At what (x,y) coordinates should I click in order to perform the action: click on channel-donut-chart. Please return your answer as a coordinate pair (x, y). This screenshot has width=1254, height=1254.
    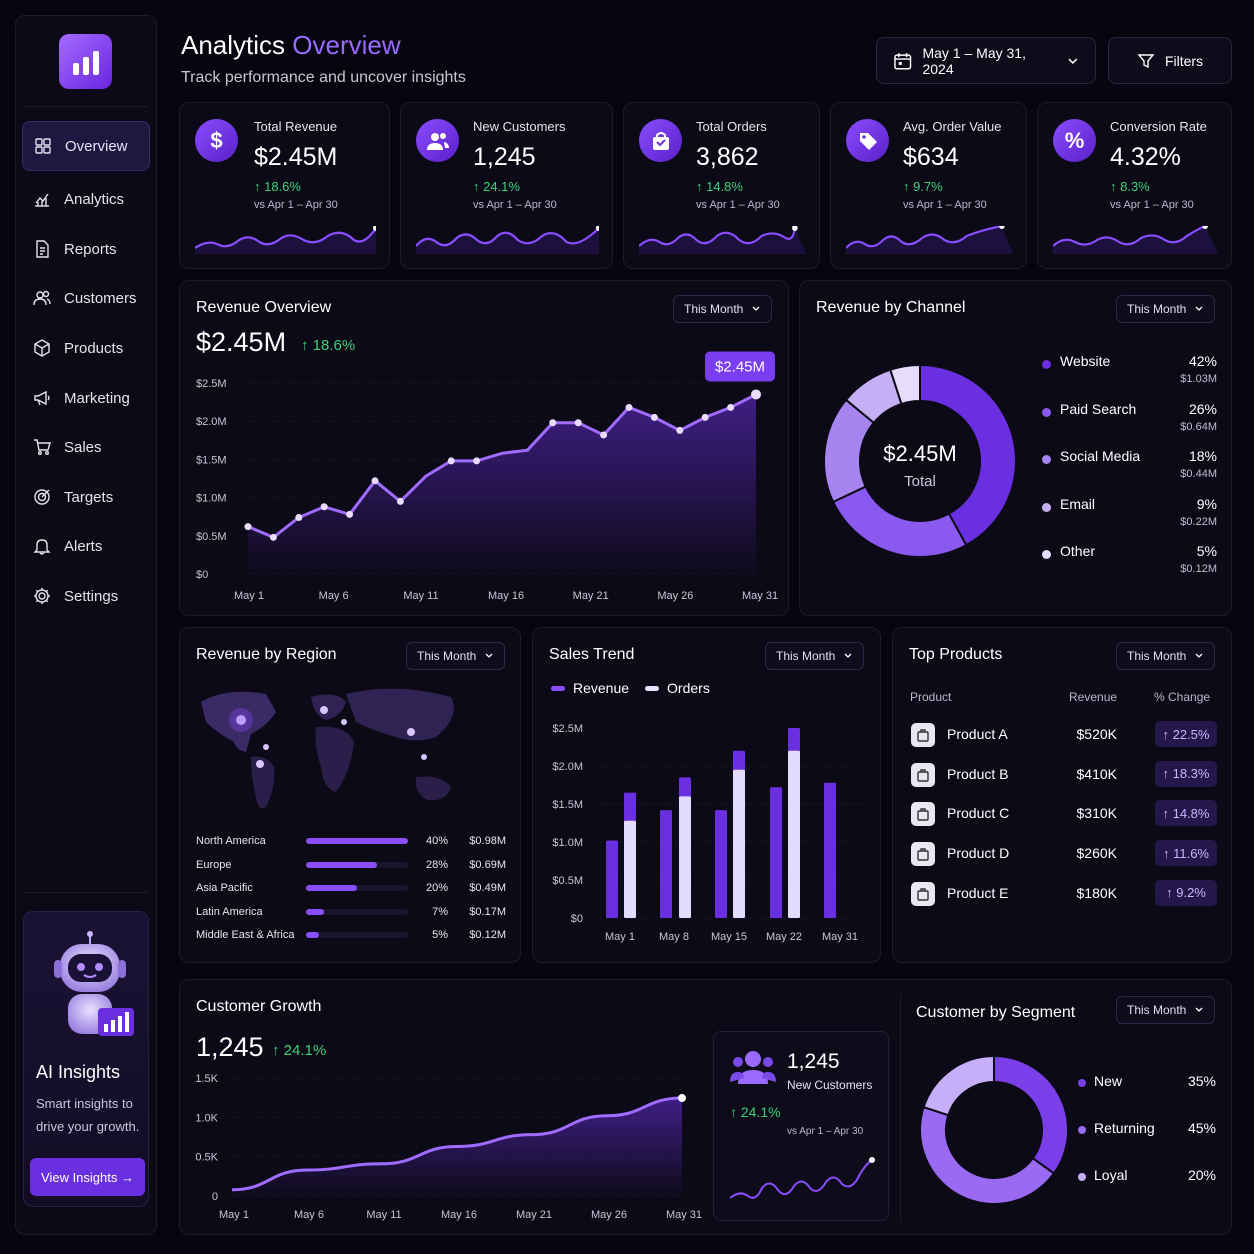
    Looking at the image, I should click on (920, 460).